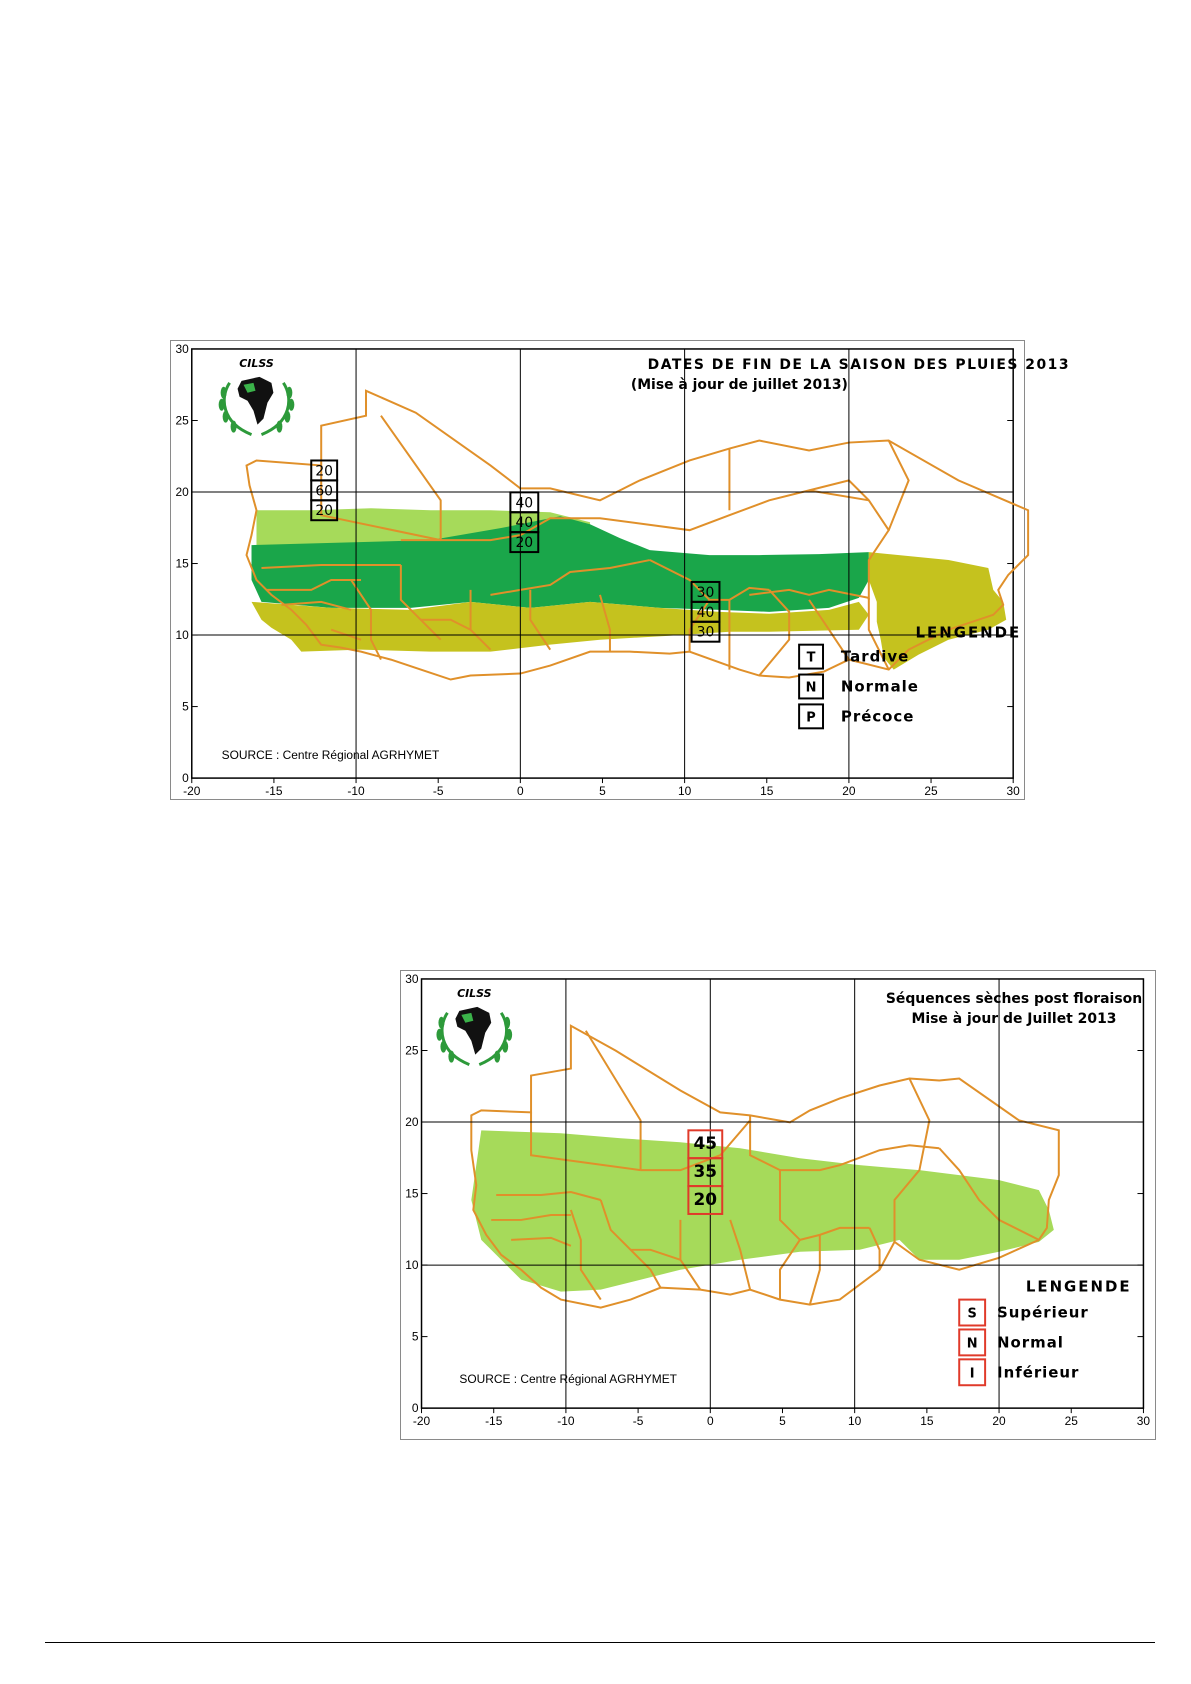 The height and width of the screenshot is (1684, 1191). I want to click on map2-subtitle: Mise à jour de Juillet 2013, so click(1013, 1019).